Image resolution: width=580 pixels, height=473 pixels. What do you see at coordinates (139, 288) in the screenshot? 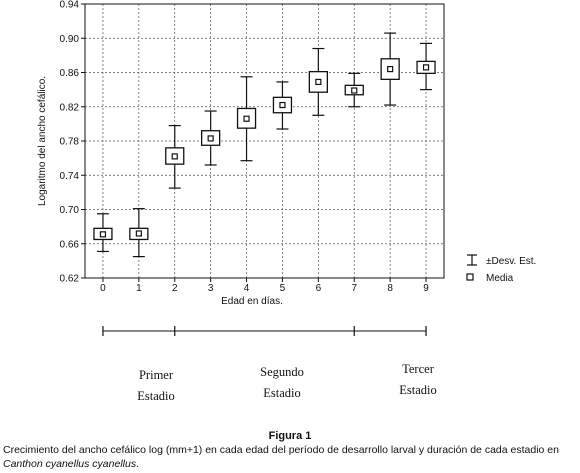
I see `x-tick-label: 1` at bounding box center [139, 288].